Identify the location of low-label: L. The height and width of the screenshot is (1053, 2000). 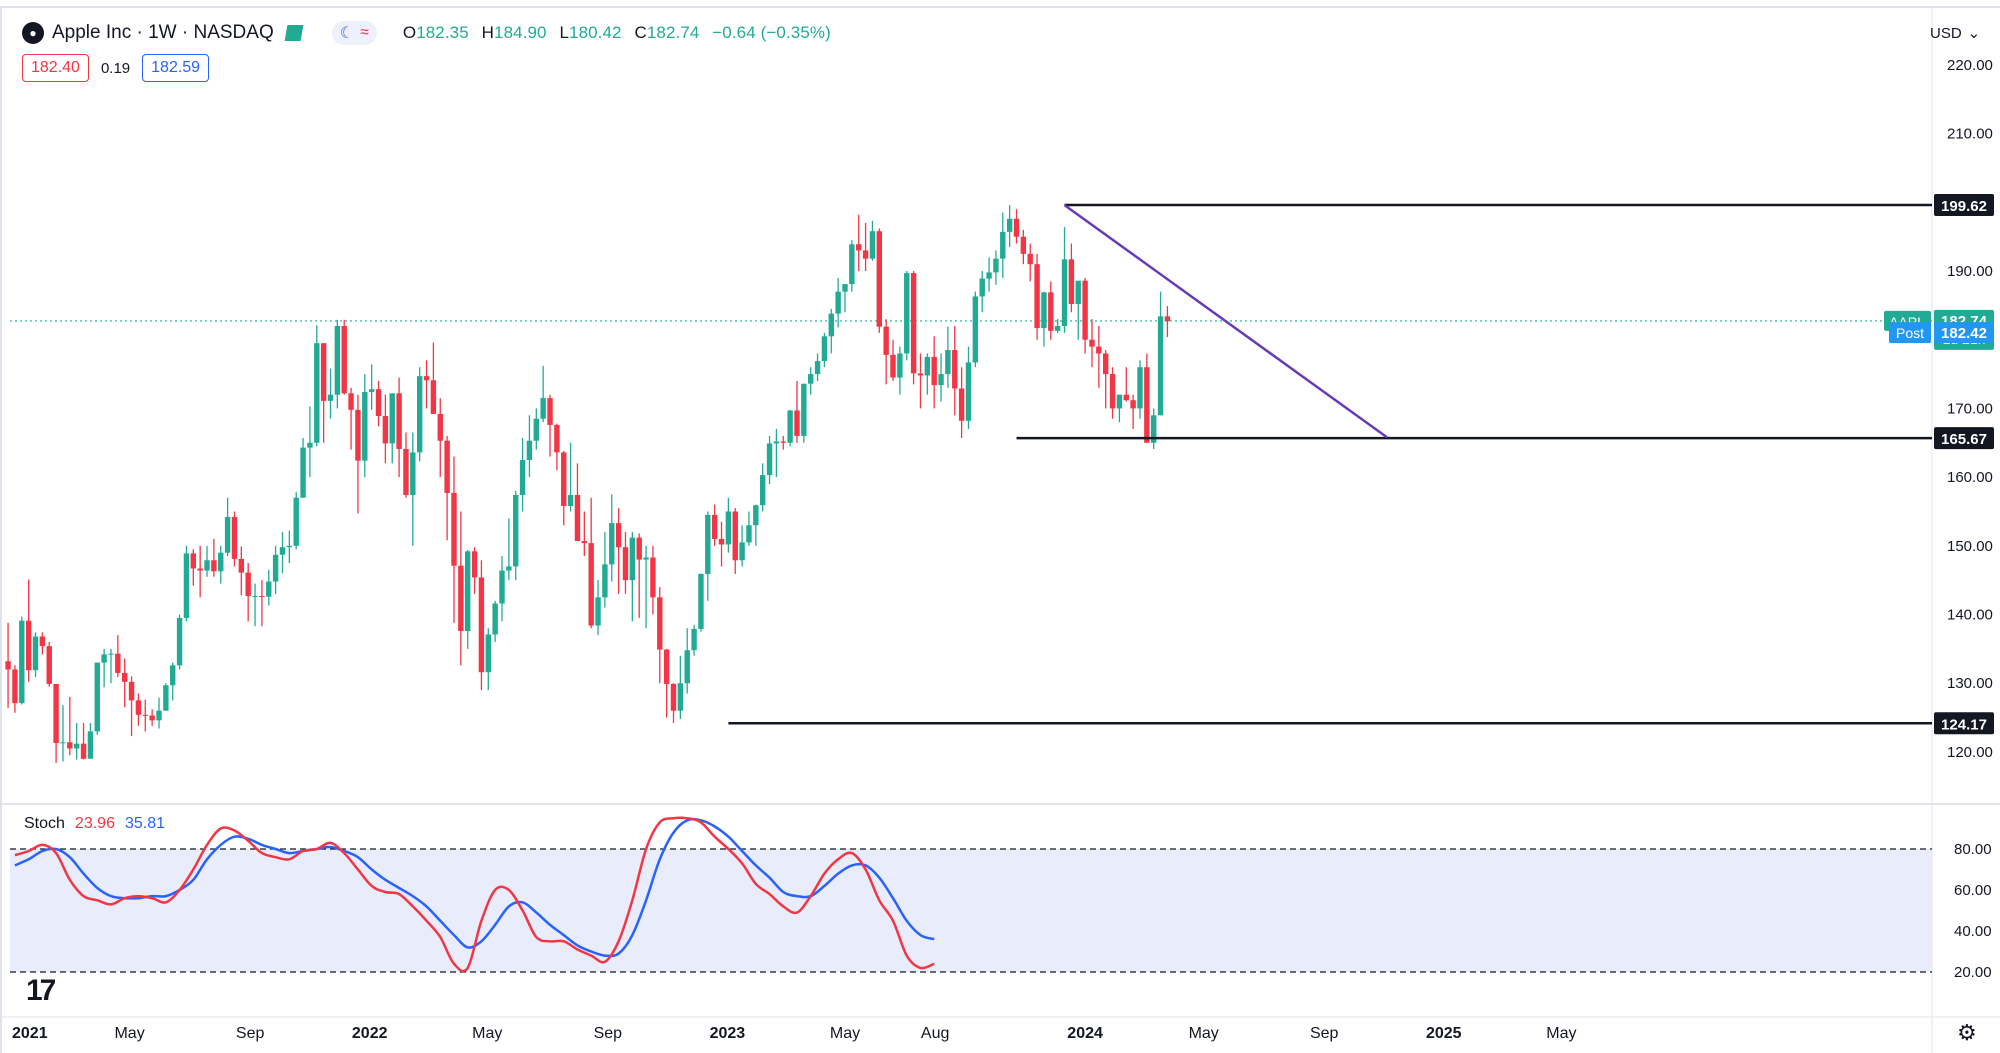
(564, 32).